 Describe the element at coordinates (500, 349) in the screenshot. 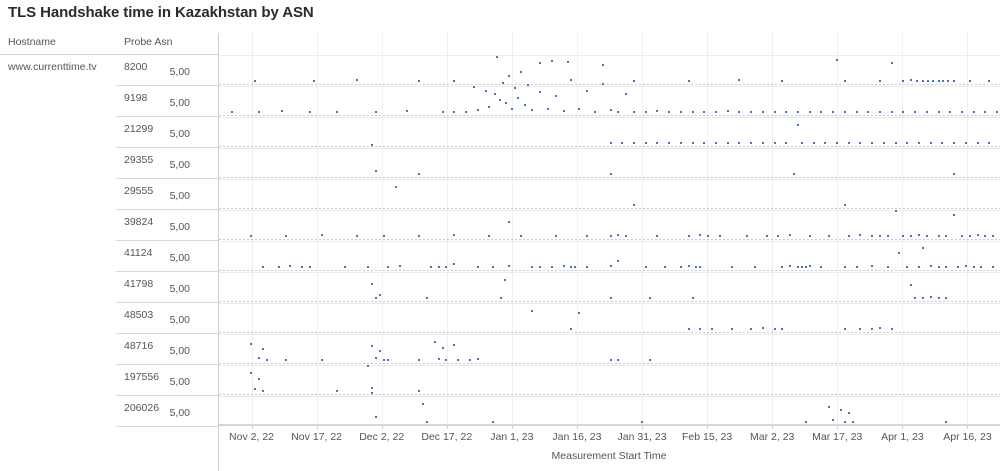

I see `table-row: 48716 5,00` at that location.